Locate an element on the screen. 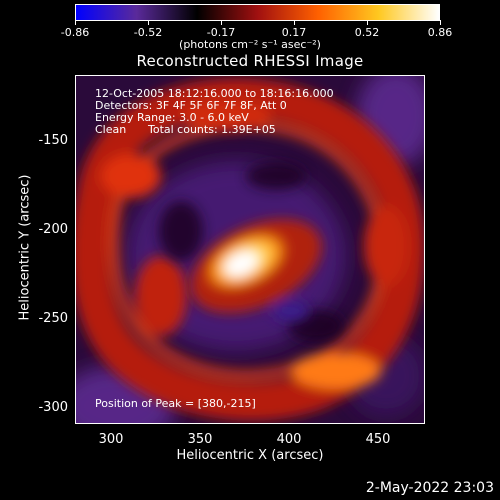 The height and width of the screenshot is (500, 500). x-tick: 400 is located at coordinates (289, 439).